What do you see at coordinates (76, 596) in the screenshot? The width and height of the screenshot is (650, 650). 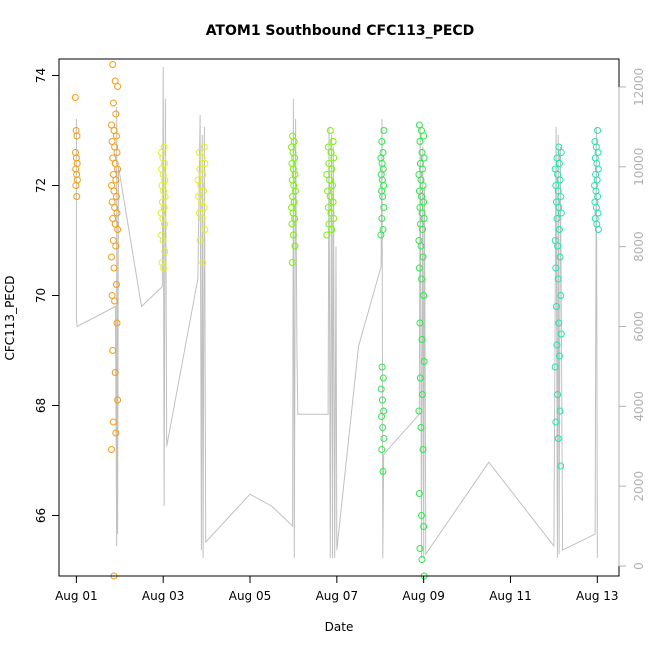 I see `x-tick-label: Aug 01` at bounding box center [76, 596].